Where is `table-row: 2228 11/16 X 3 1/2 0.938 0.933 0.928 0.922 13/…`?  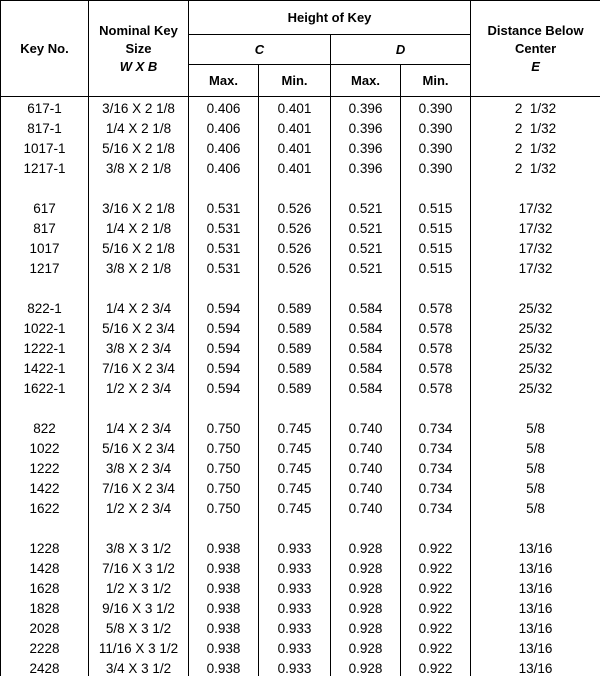 table-row: 2228 11/16 X 3 1/2 0.938 0.933 0.928 0.922 13/… is located at coordinates (300, 649).